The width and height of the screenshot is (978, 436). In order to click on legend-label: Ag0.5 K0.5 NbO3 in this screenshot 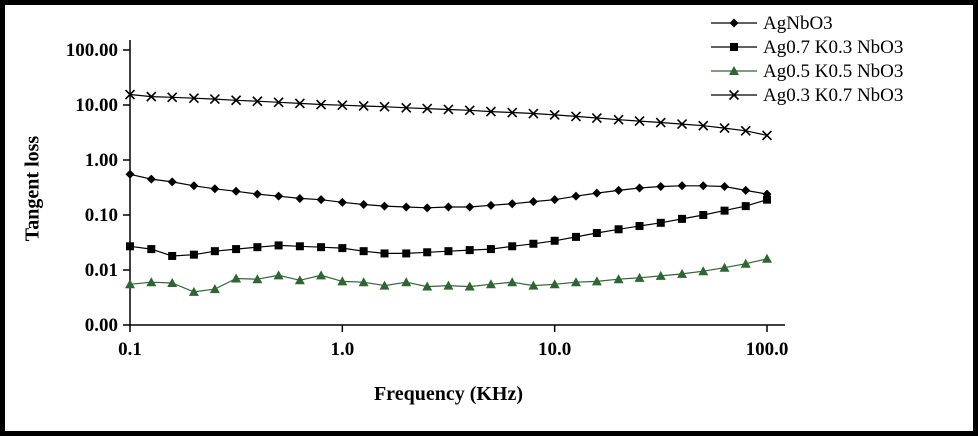, I will do `click(833, 71)`.